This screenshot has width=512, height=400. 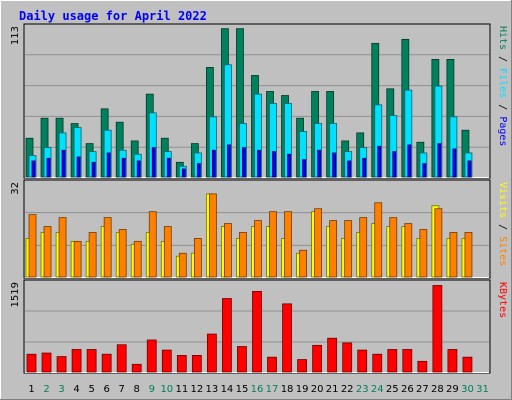 What do you see at coordinates (227, 389) in the screenshot?
I see `x-tick-label-day-14: 14` at bounding box center [227, 389].